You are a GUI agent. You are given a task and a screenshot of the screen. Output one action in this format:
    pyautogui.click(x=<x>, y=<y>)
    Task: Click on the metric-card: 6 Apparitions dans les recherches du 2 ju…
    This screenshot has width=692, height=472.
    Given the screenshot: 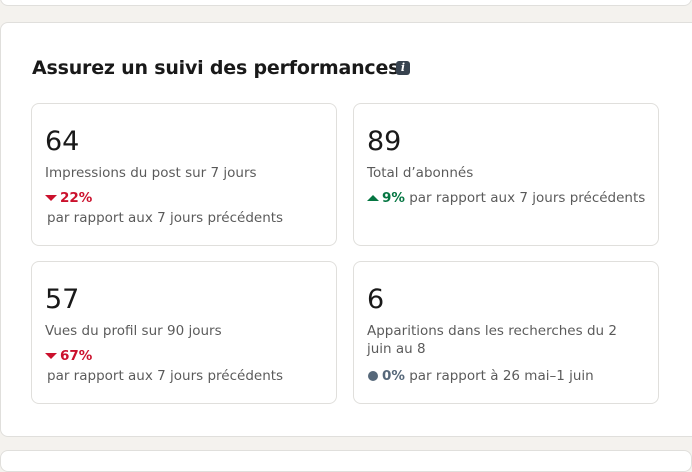 What is the action you would take?
    pyautogui.click(x=506, y=332)
    